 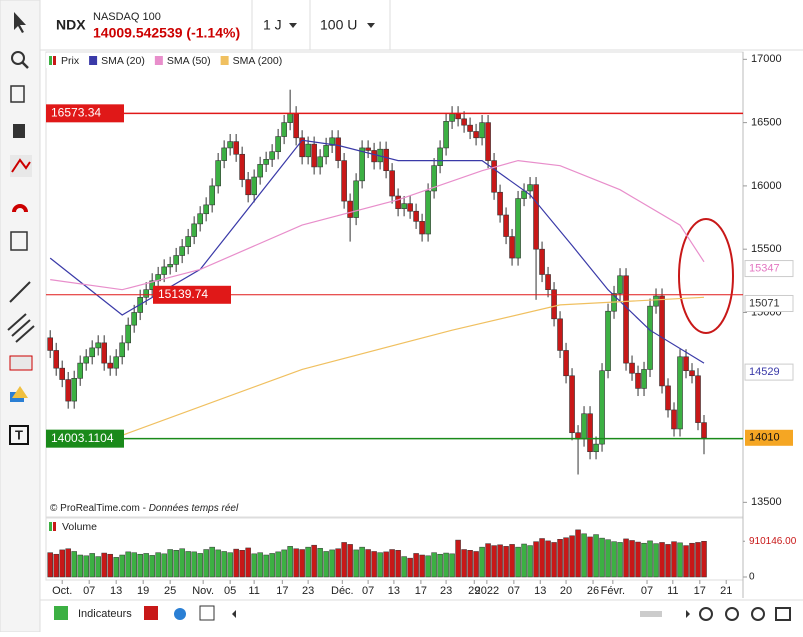 I want to click on line-tool, so click(x=20, y=292).